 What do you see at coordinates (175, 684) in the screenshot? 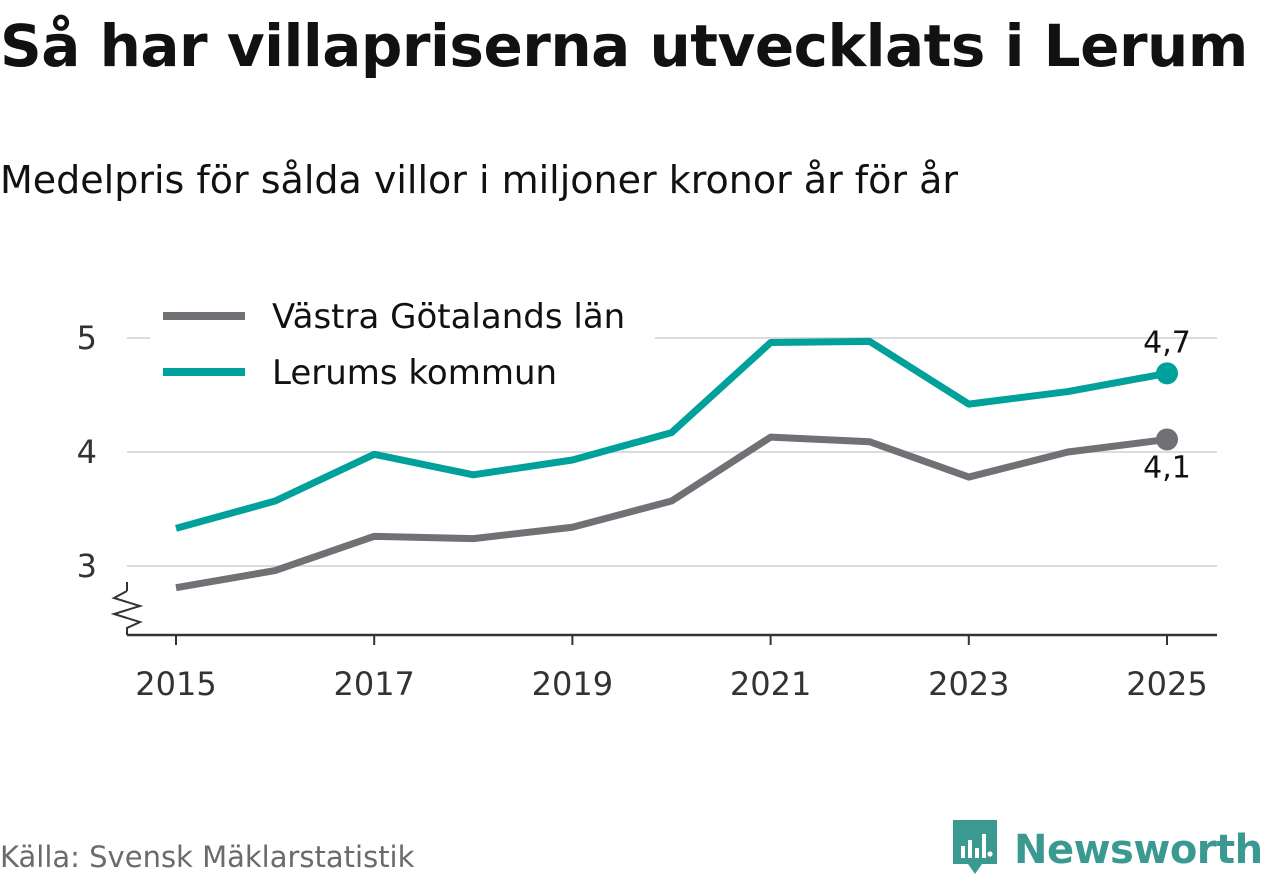
I see `x-tick-label: 2015` at bounding box center [175, 684].